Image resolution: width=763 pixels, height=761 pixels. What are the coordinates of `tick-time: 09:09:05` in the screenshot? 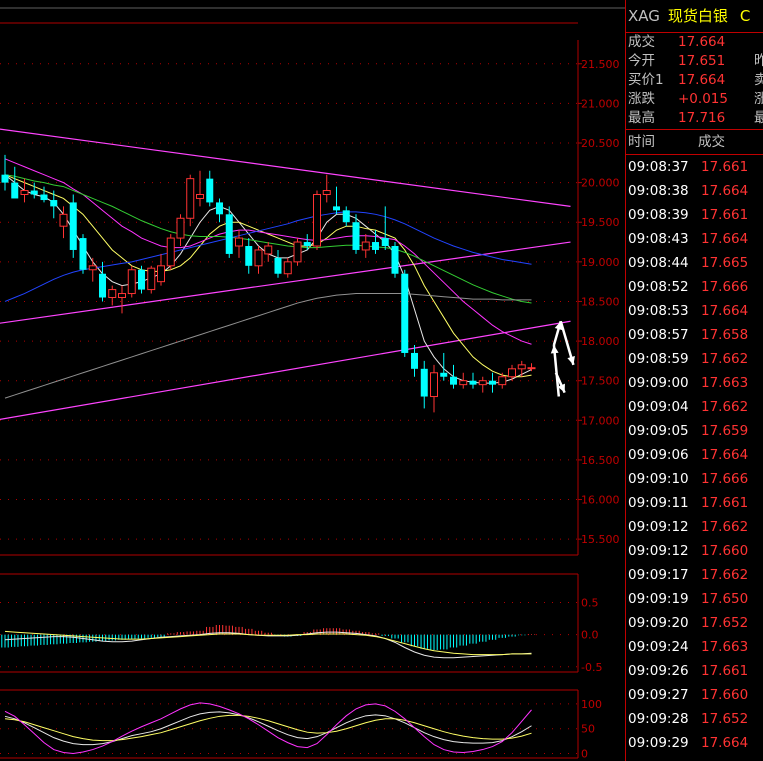 It's located at (658, 431).